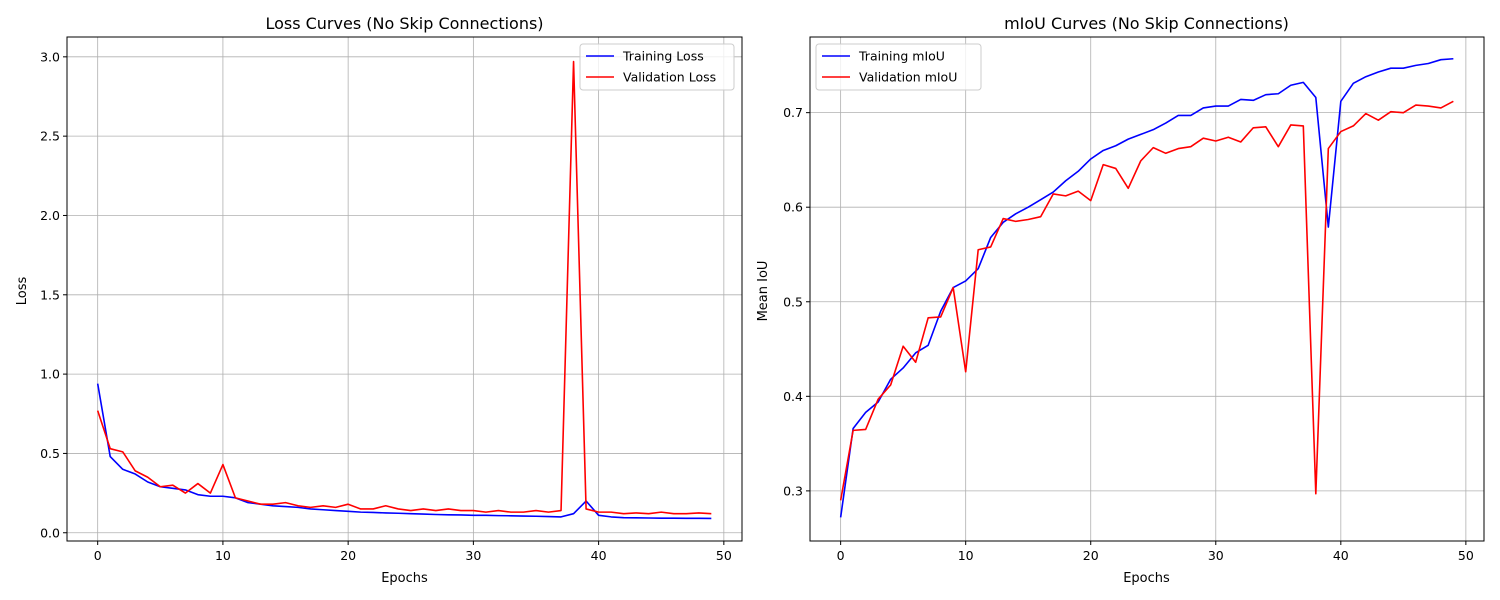 This screenshot has height=600, width=1500. Describe the element at coordinates (50, 294) in the screenshot. I see `loss-chart-ytick-label: 1.5` at that location.